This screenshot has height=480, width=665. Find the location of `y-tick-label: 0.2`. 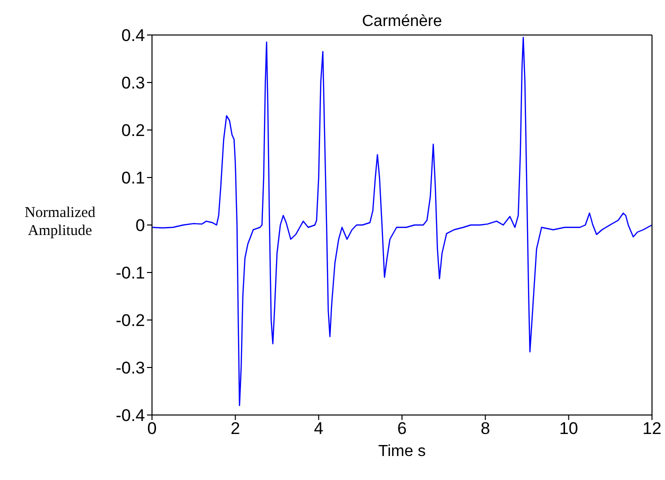

y-tick-label: 0.2 is located at coordinates (133, 130).